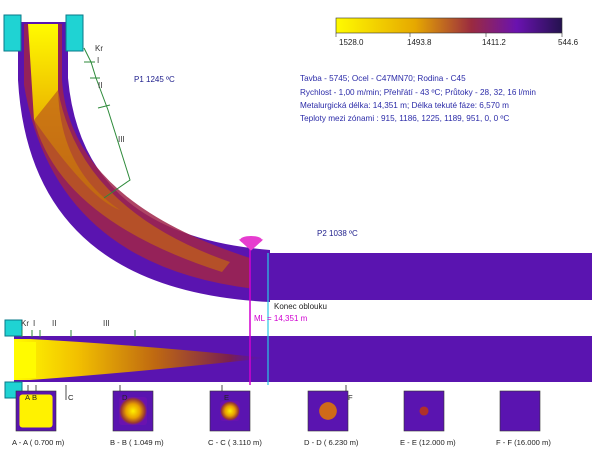 The image size is (600, 450). I want to click on strand-arc-warm-band, so click(132, 181).